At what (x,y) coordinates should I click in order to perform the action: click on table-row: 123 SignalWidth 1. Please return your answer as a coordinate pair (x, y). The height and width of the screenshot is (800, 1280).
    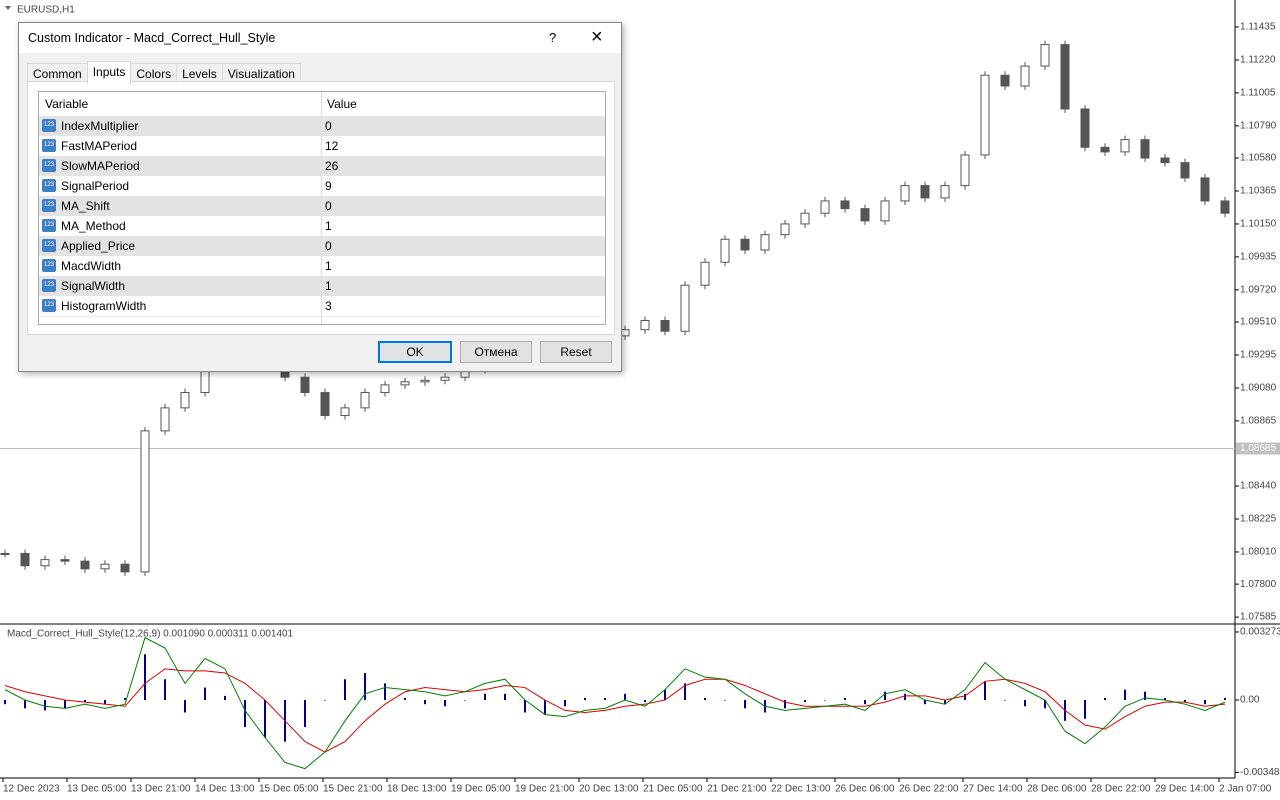
    Looking at the image, I should click on (322, 286).